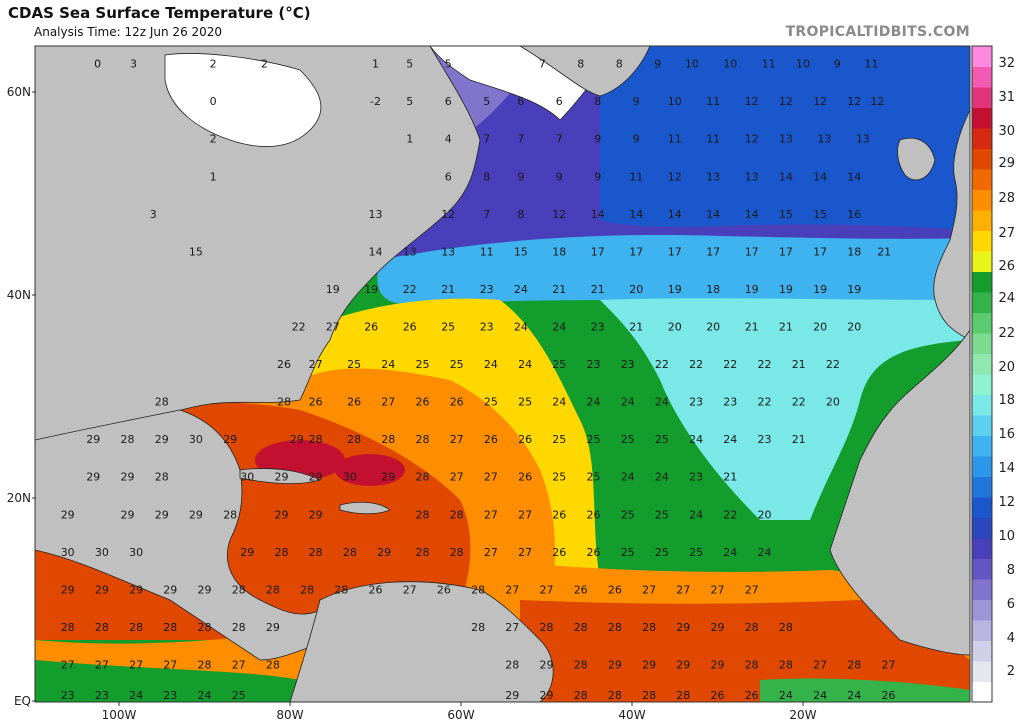 The width and height of the screenshot is (1024, 724). Describe the element at coordinates (1006, 266) in the screenshot. I see `colorbar-tick-label: 26` at that location.